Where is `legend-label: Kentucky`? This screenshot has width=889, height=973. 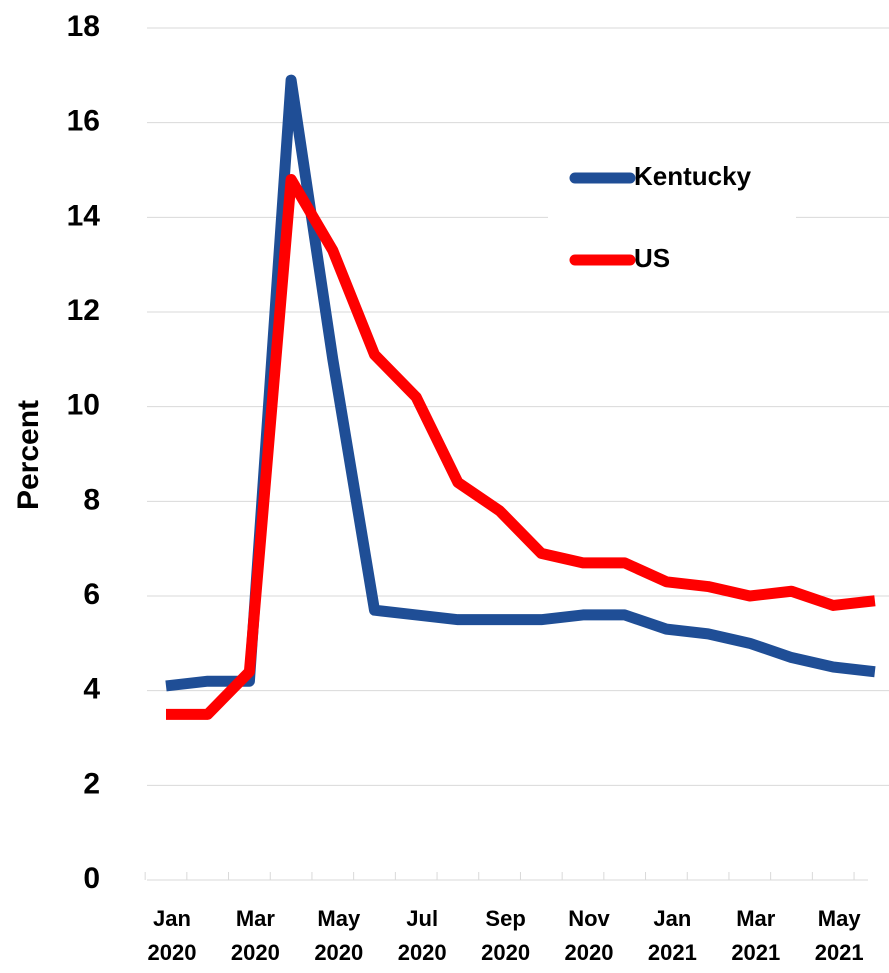
legend-label: Kentucky is located at coordinates (693, 176).